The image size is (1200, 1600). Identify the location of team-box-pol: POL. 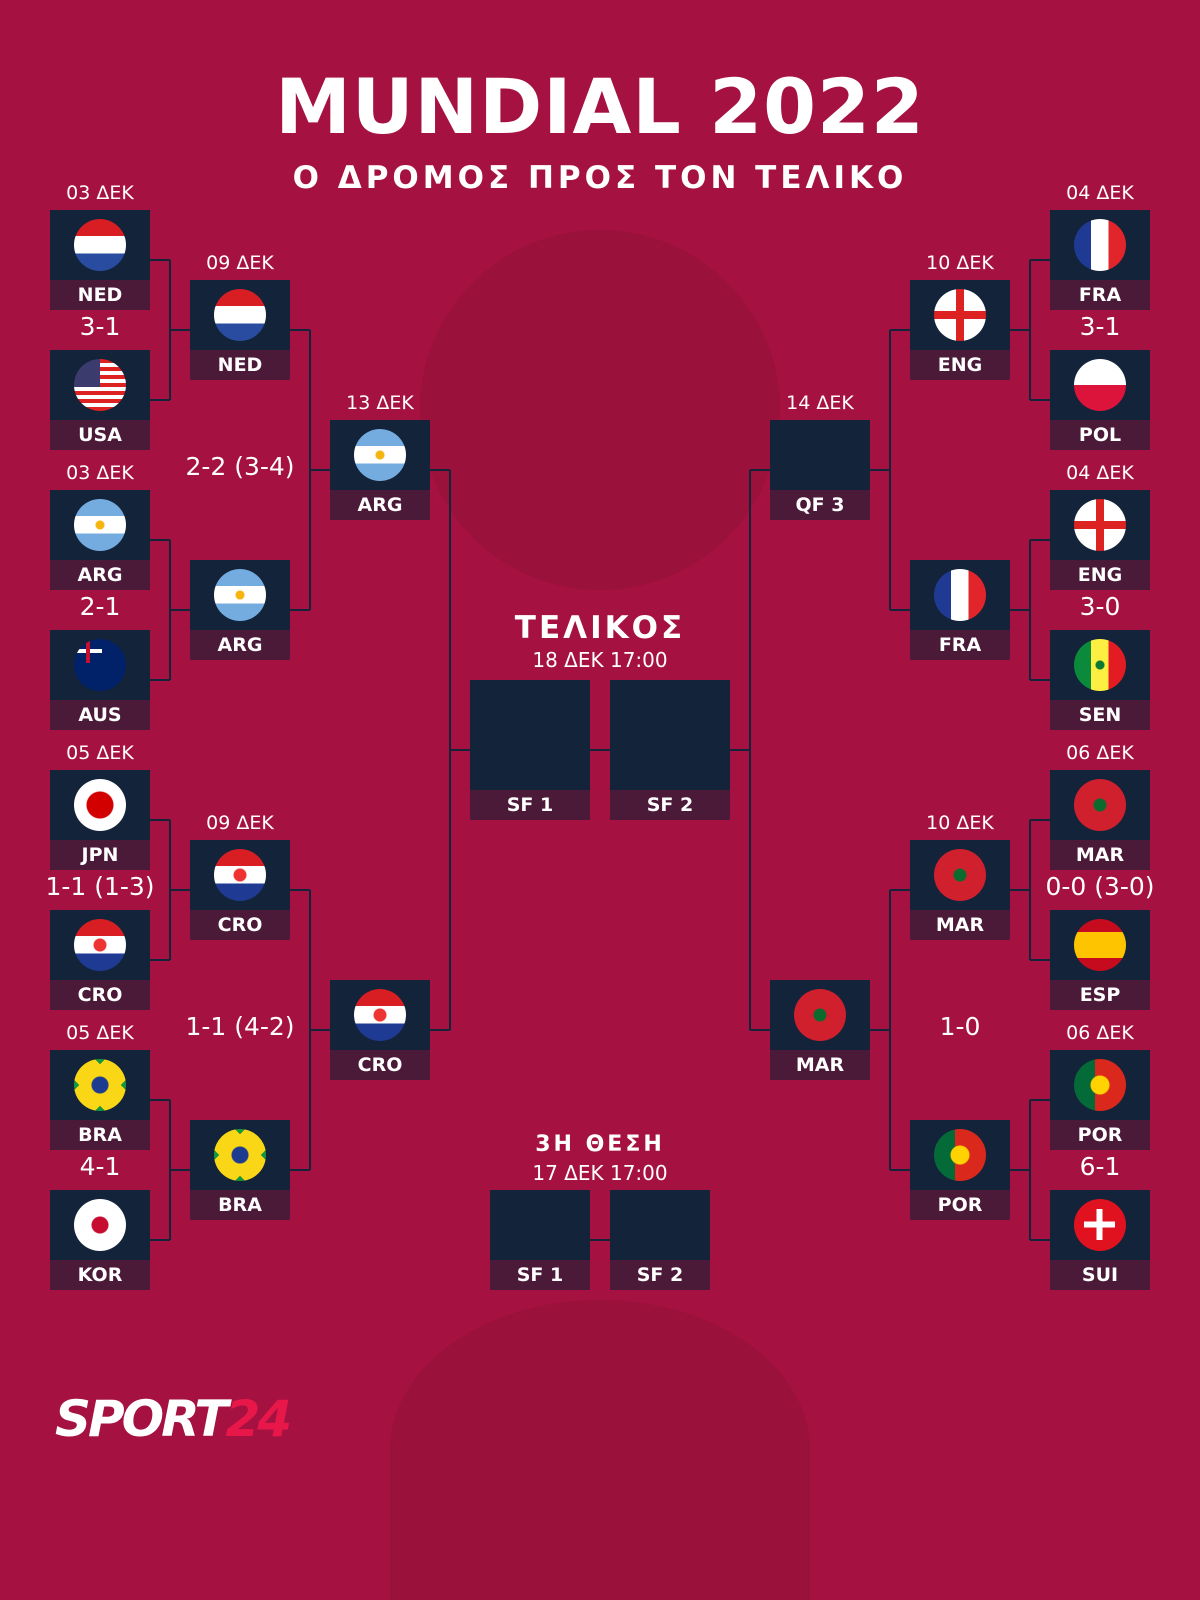
(1100, 400).